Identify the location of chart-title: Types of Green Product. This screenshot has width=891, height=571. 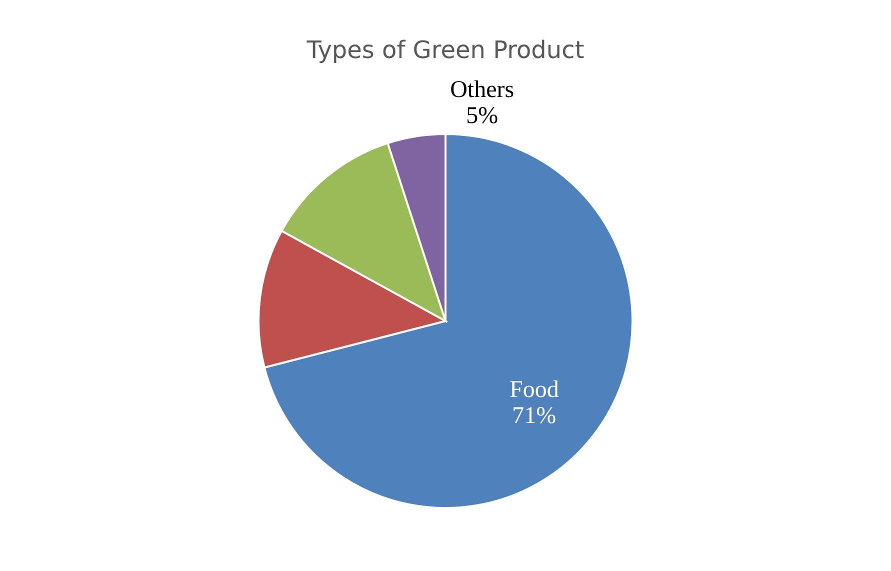
(445, 50).